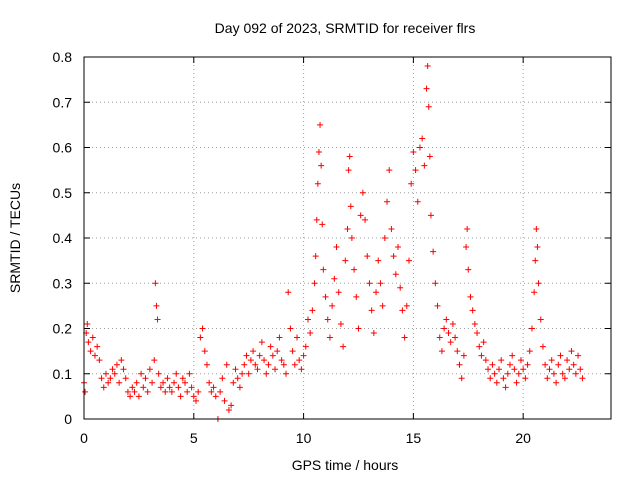 The image size is (640, 480). Describe the element at coordinates (414, 438) in the screenshot. I see `x-tick-label: 15` at that location.